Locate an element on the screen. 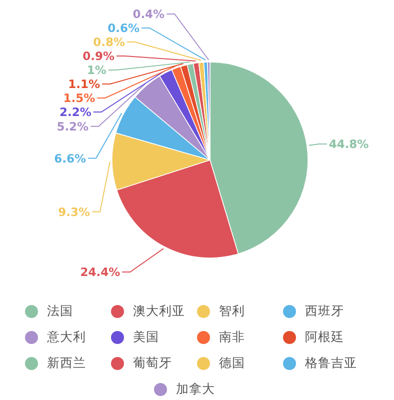 Image resolution: width=394 pixels, height=400 pixels. legend-label: 新西兰 is located at coordinates (66, 363).